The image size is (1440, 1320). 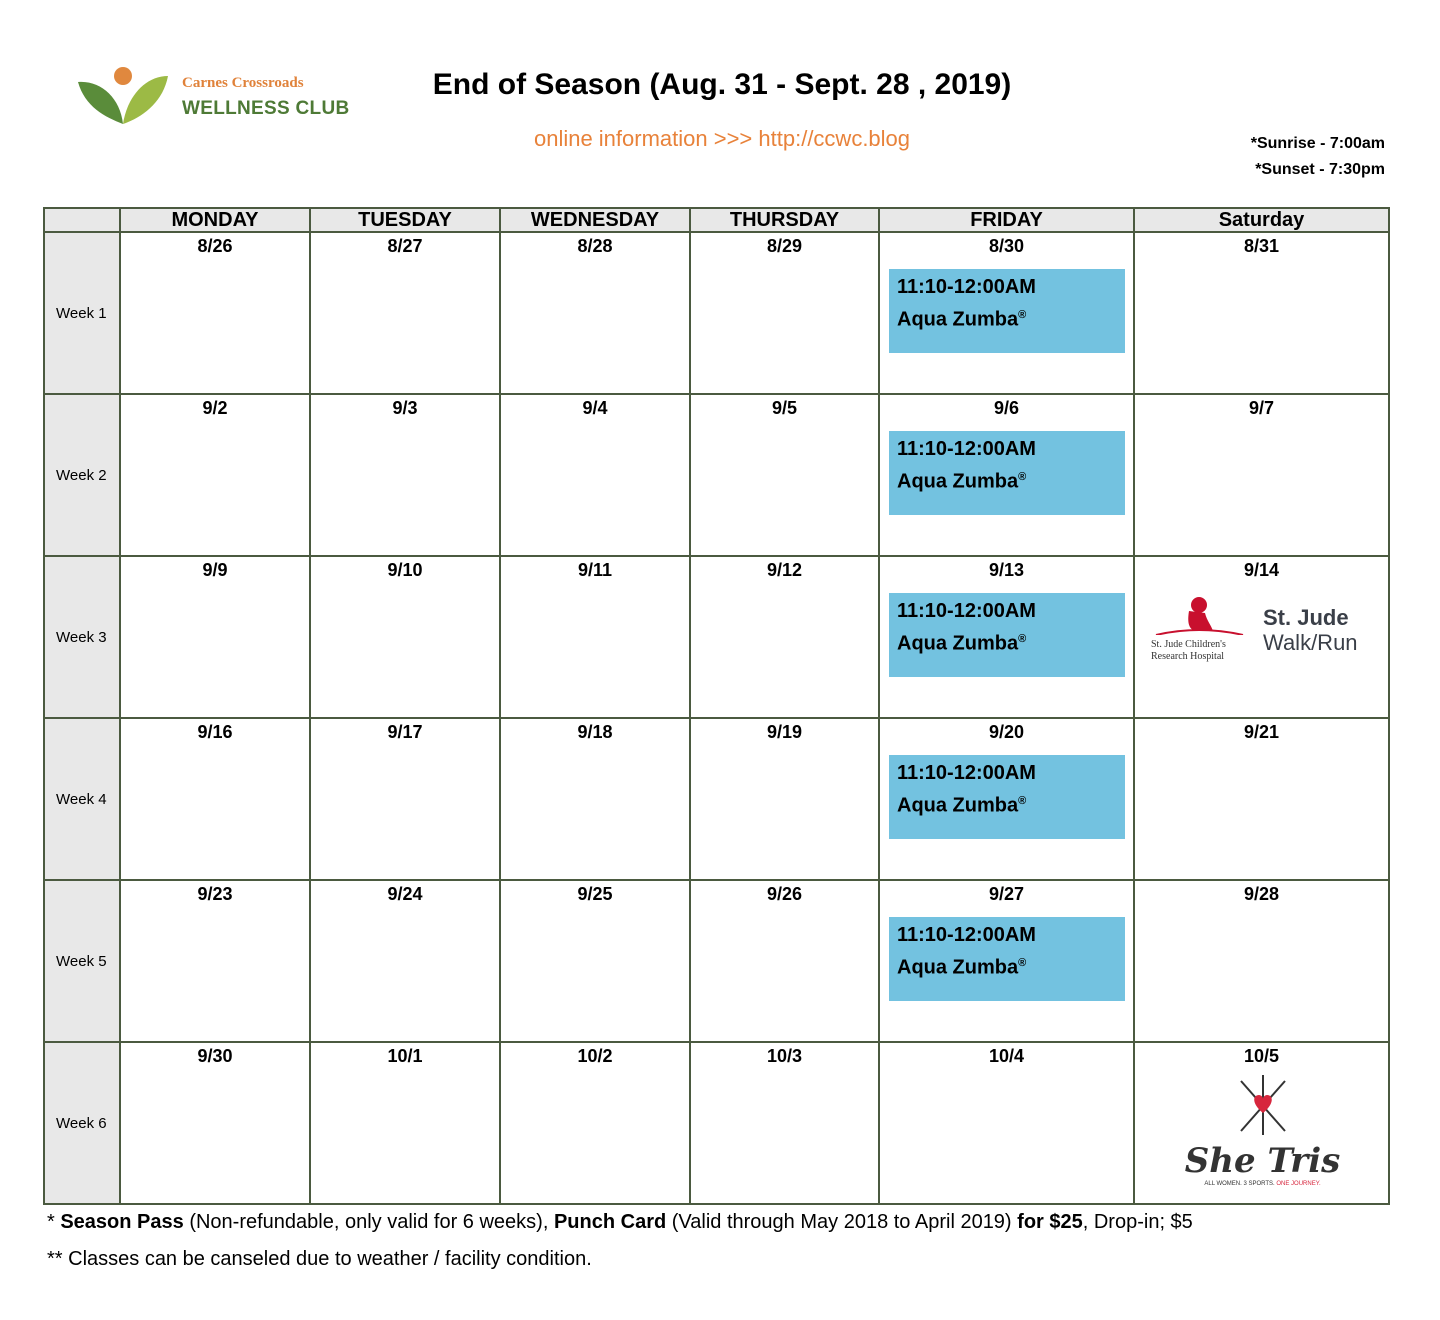 I want to click on day-cell: 8/26, so click(x=215, y=313).